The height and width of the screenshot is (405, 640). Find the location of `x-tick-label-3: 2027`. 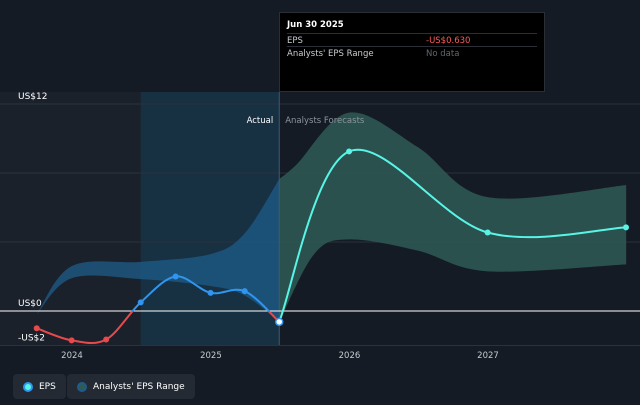

x-tick-label-3: 2027 is located at coordinates (488, 356).